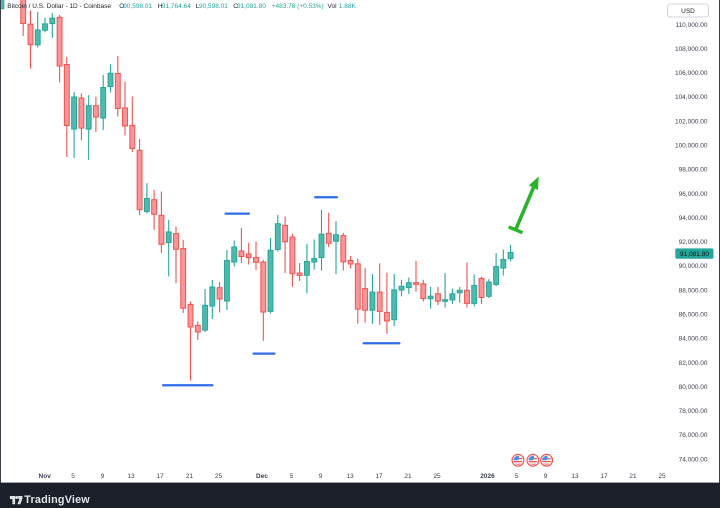  I want to click on svg-text: +483.78 (+0.53%), so click(298, 6).